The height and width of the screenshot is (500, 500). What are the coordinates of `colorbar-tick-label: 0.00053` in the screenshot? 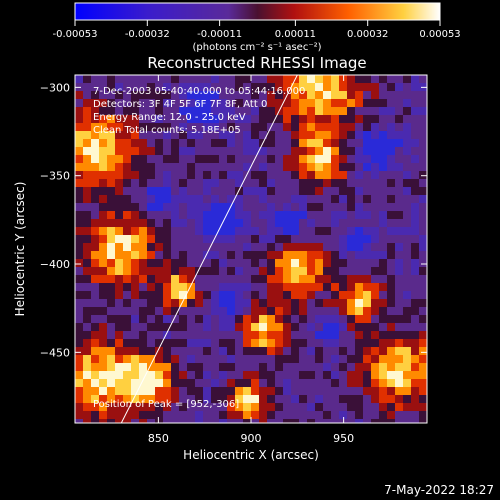 It's located at (439, 34).